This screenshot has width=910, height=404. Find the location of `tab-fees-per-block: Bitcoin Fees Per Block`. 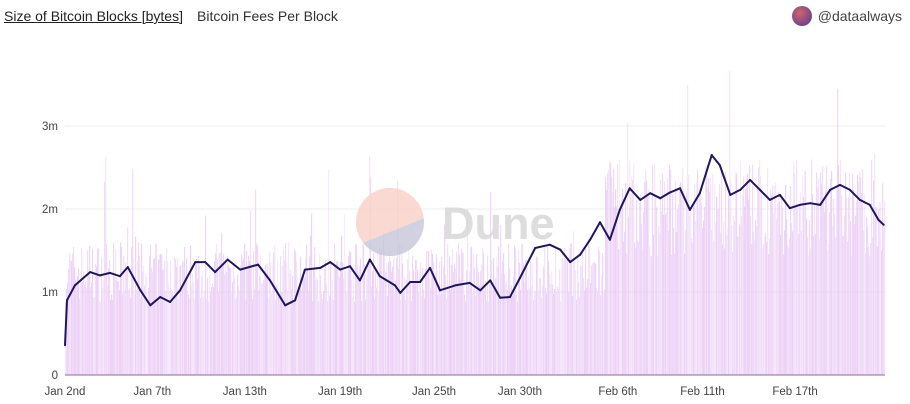

tab-fees-per-block: Bitcoin Fees Per Block is located at coordinates (267, 16).